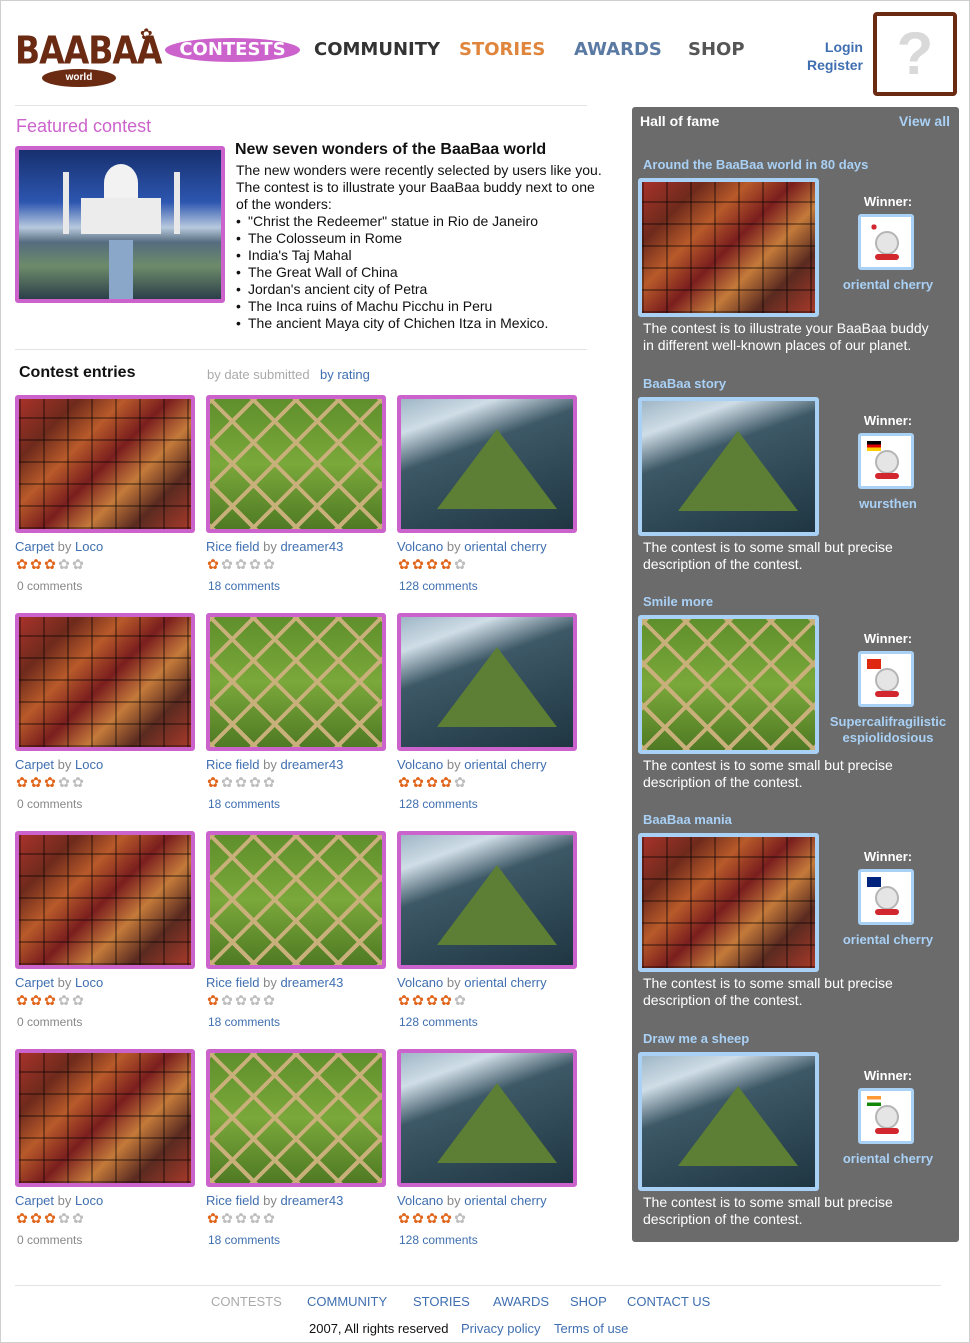 This screenshot has height=1343, width=970. I want to click on privacy-policy-link: Privacy policy, so click(501, 1328).